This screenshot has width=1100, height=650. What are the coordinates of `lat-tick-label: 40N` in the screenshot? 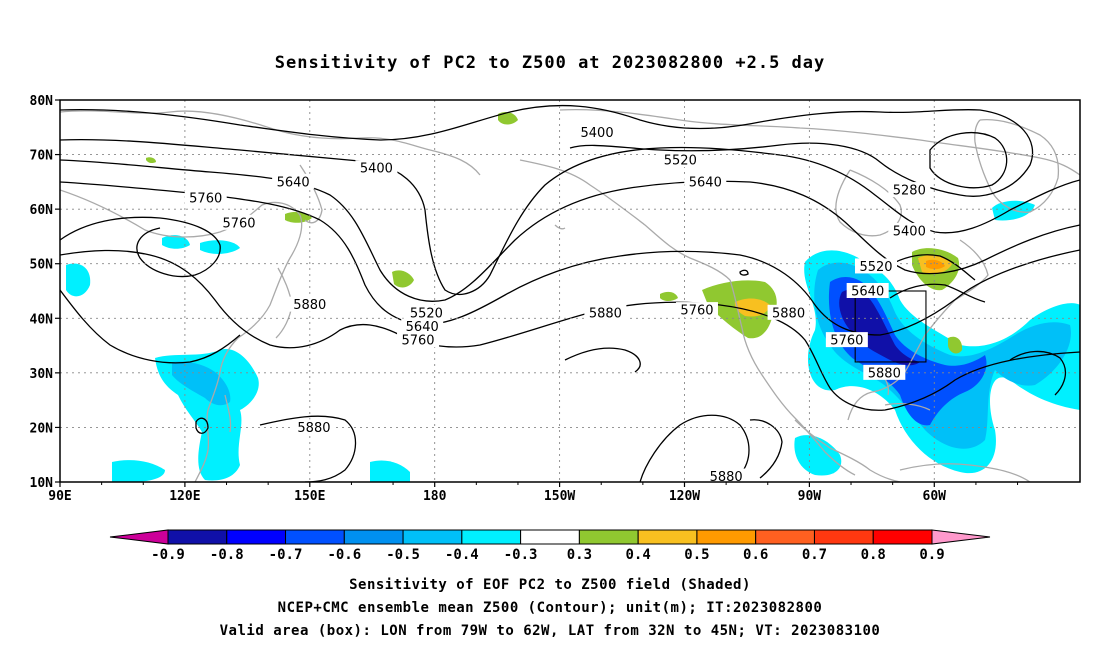 It's located at (42, 319).